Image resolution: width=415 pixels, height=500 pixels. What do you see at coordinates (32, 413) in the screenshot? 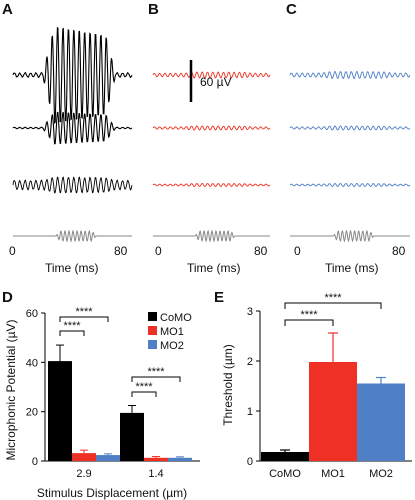
I see `chart-d-ytick-label: 20` at bounding box center [32, 413].